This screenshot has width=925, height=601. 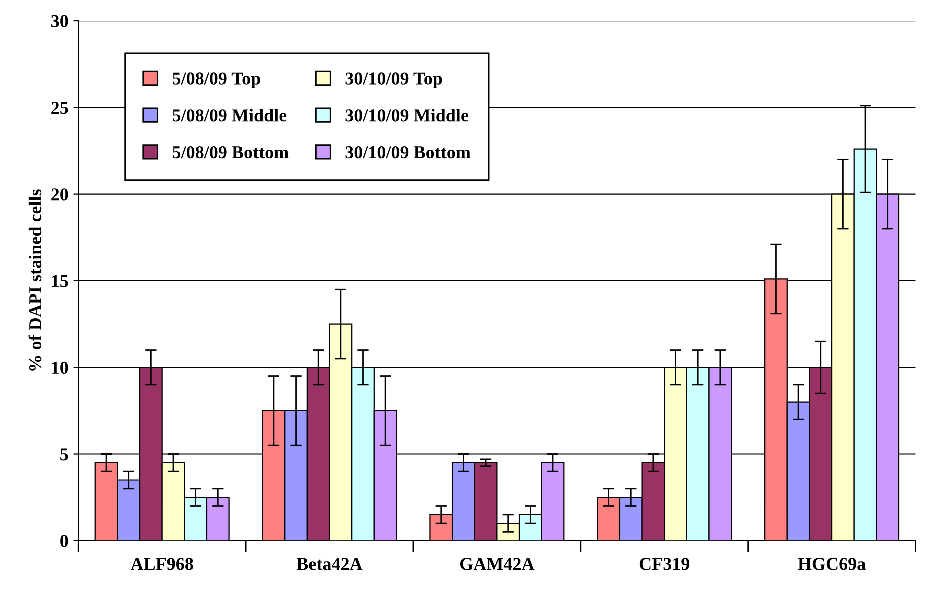 What do you see at coordinates (230, 152) in the screenshot?
I see `legend-label: 5/08/09 Bottom` at bounding box center [230, 152].